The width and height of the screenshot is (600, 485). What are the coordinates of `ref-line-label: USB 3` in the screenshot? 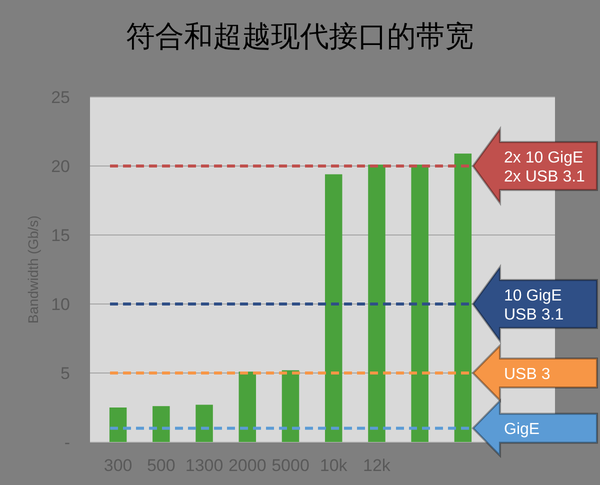 It's located at (527, 374).